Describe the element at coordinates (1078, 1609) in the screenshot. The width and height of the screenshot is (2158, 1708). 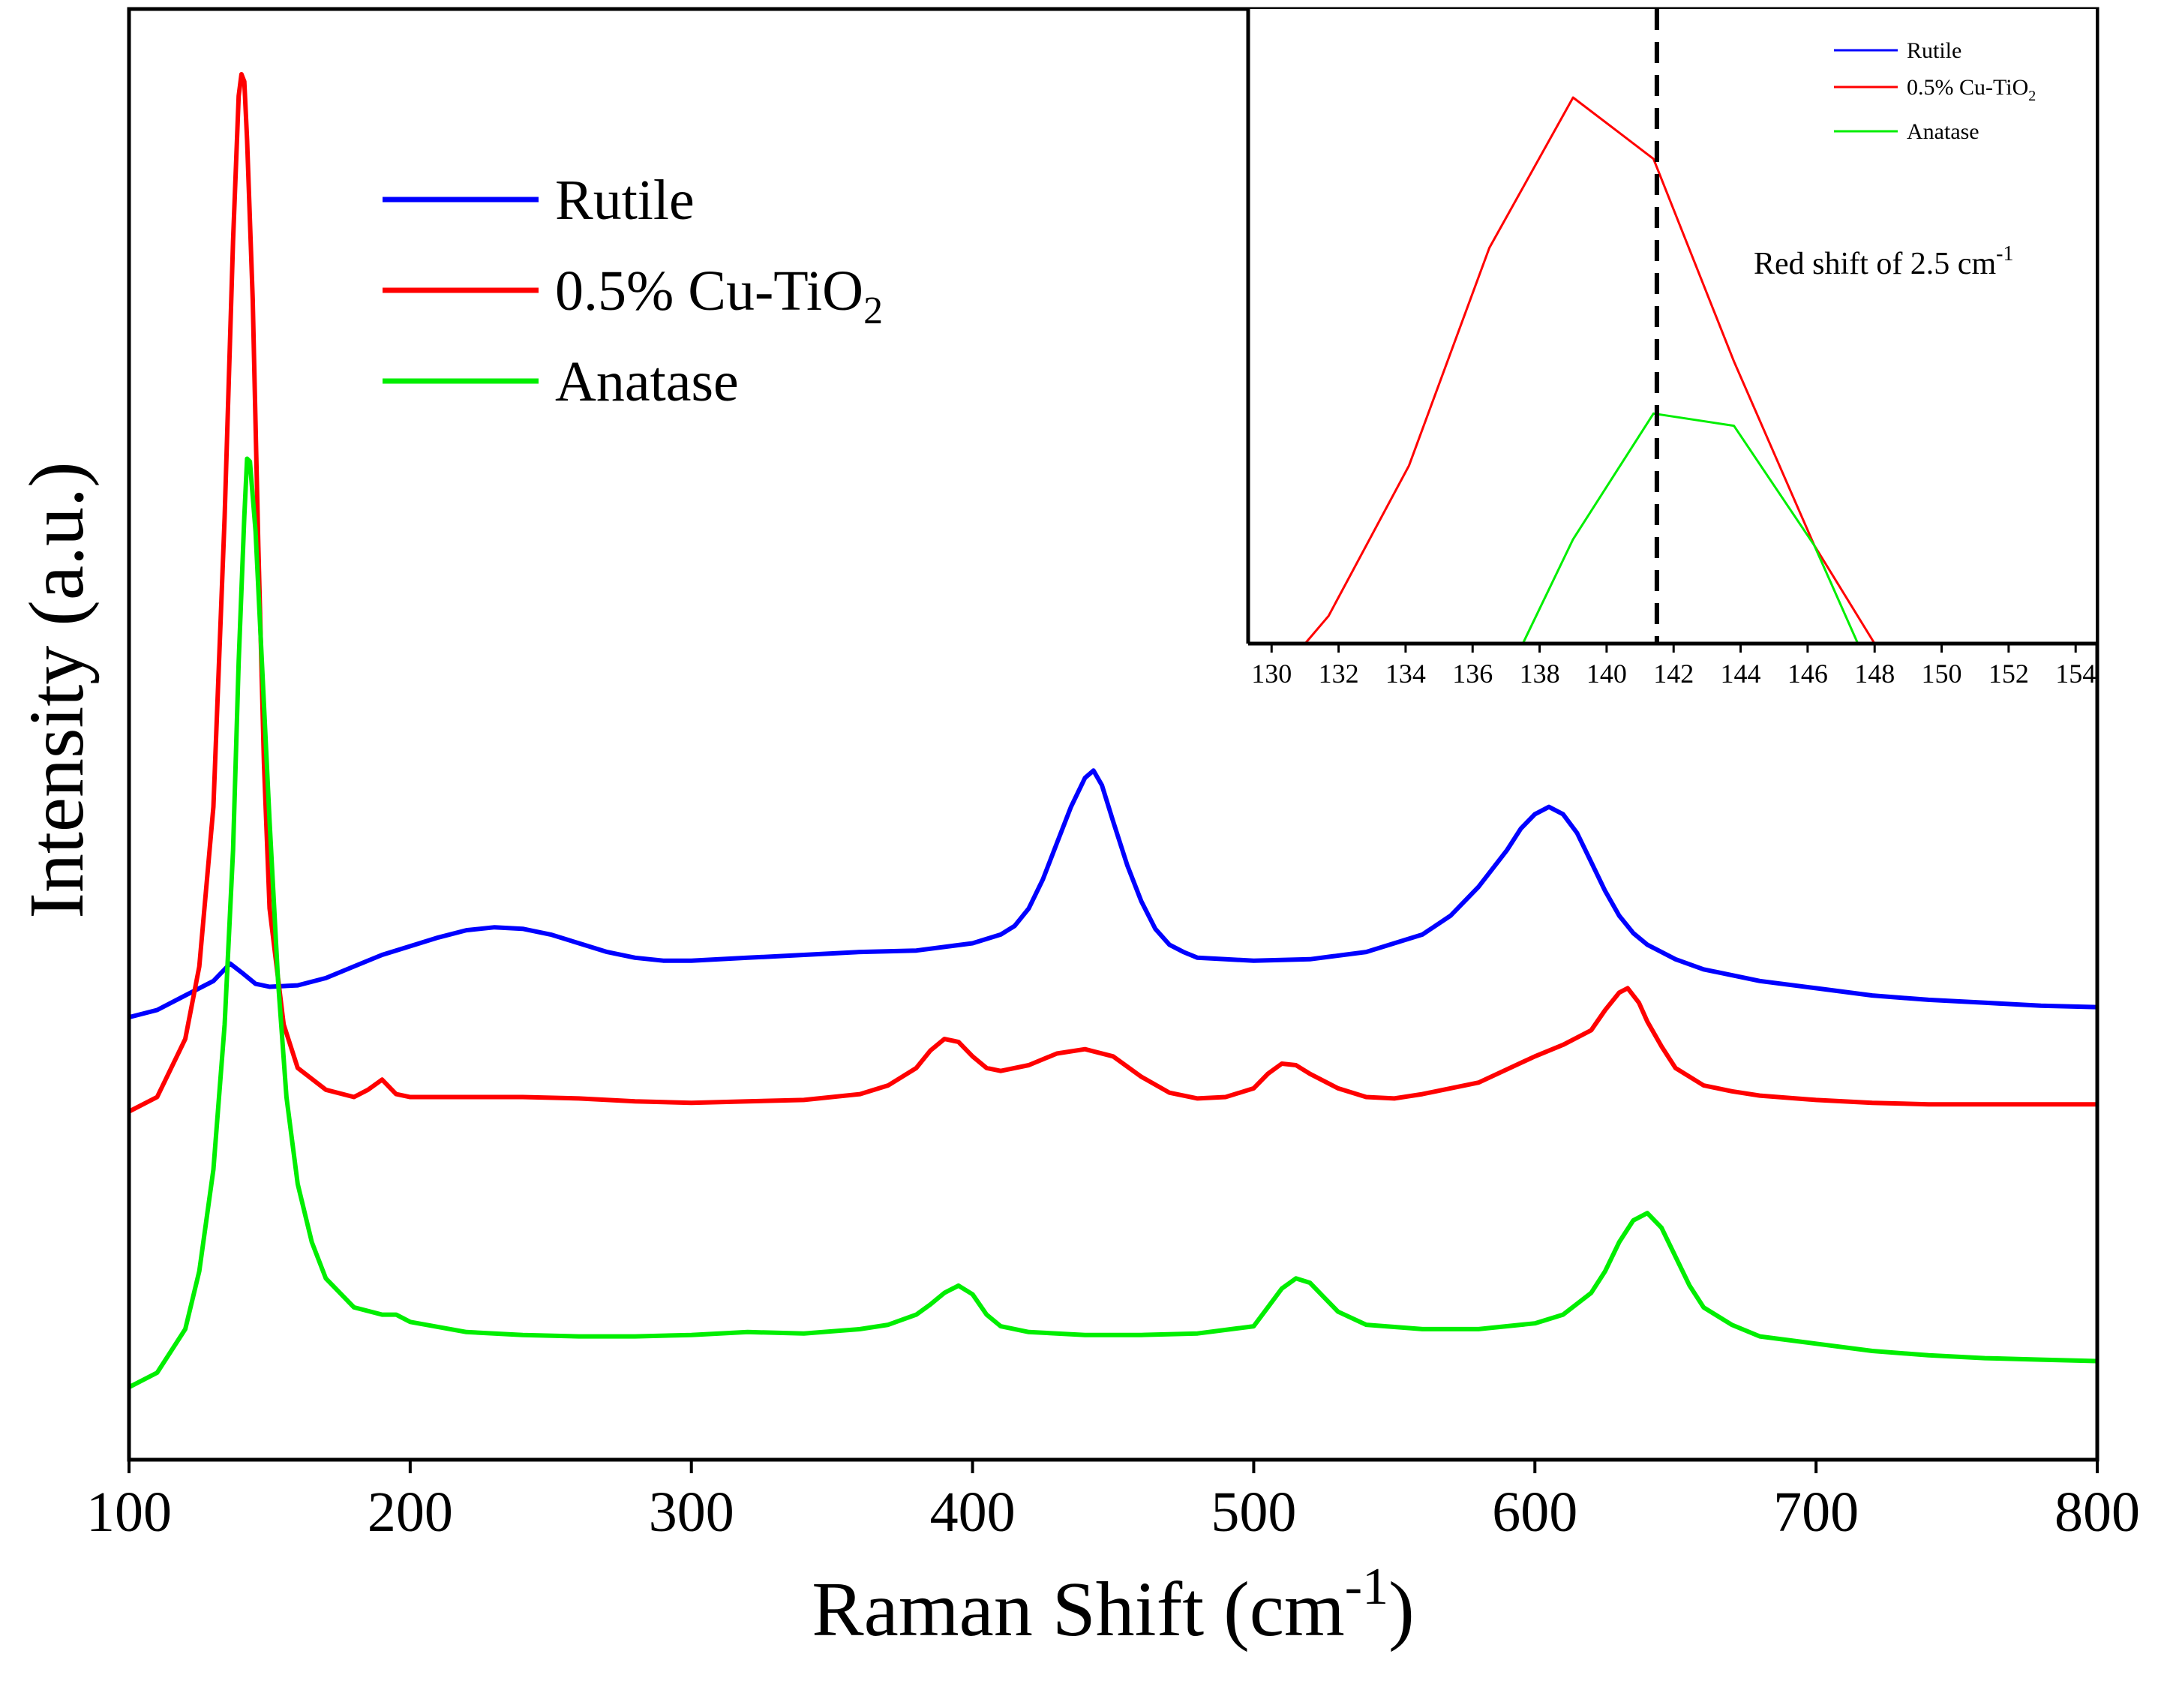
I see `main-x-axis-title-text: Raman Shift (cm` at that location.